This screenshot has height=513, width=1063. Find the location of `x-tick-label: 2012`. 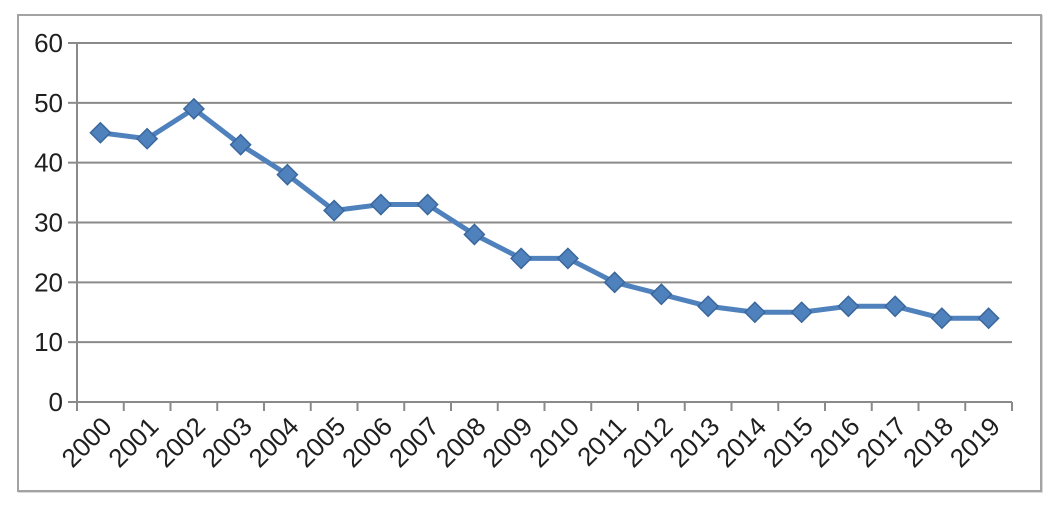

x-tick-label: 2012 is located at coordinates (648, 442).